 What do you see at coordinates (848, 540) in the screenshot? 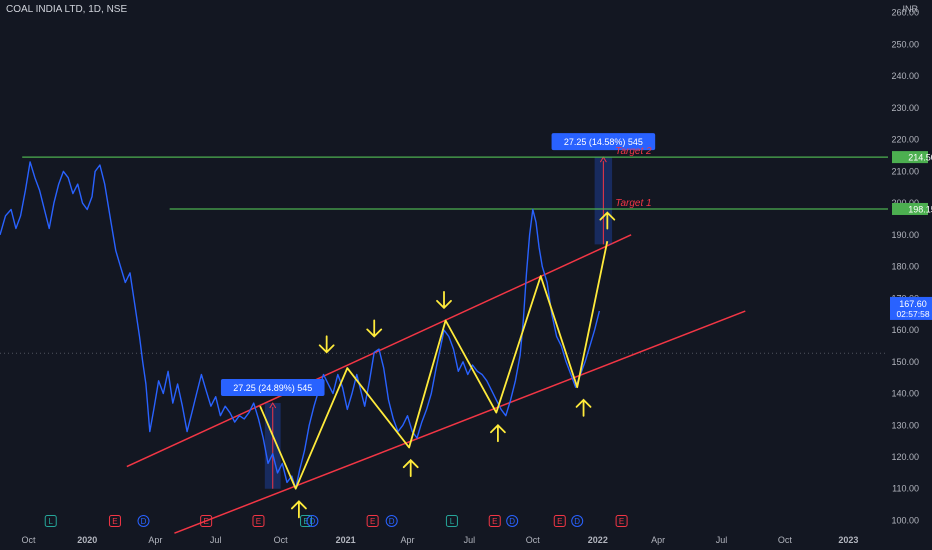
I see `x-tick-label-14: 2023` at bounding box center [848, 540].